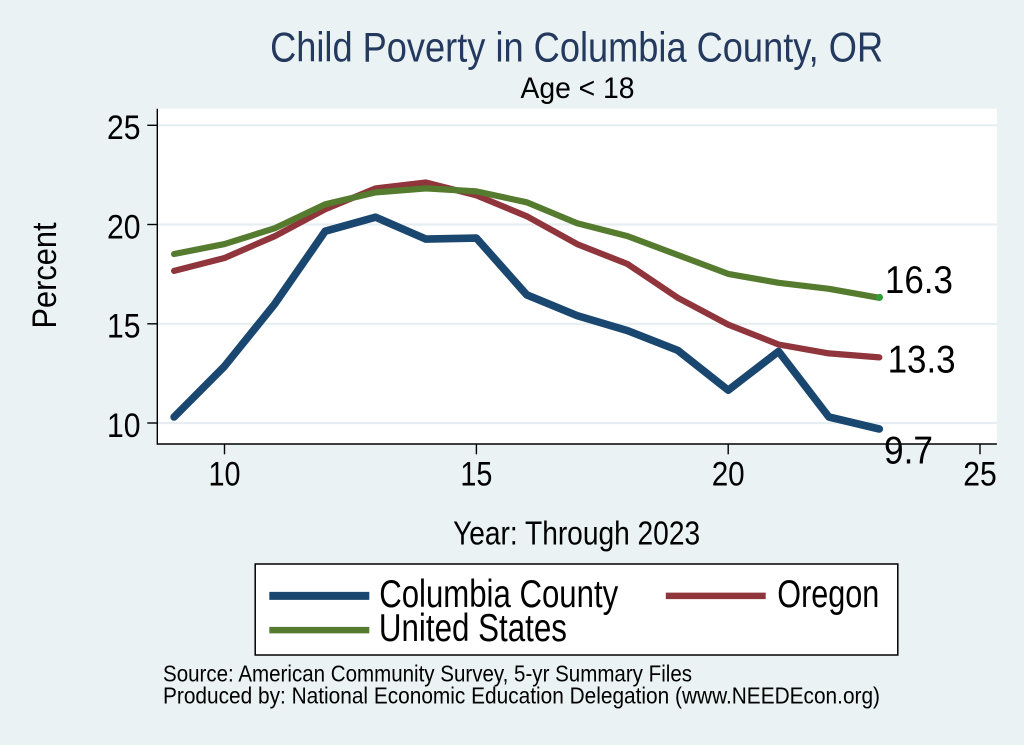 This screenshot has width=1024, height=745. I want to click on svg-text: United States, so click(473, 628).